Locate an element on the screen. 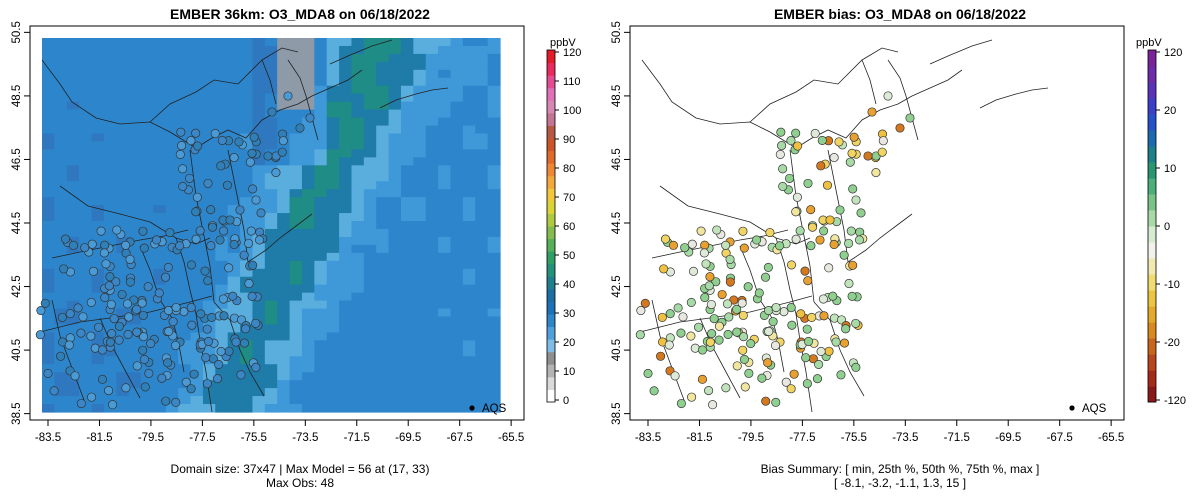 This screenshot has width=1200, height=502. boundary-line is located at coordinates (824, 85).